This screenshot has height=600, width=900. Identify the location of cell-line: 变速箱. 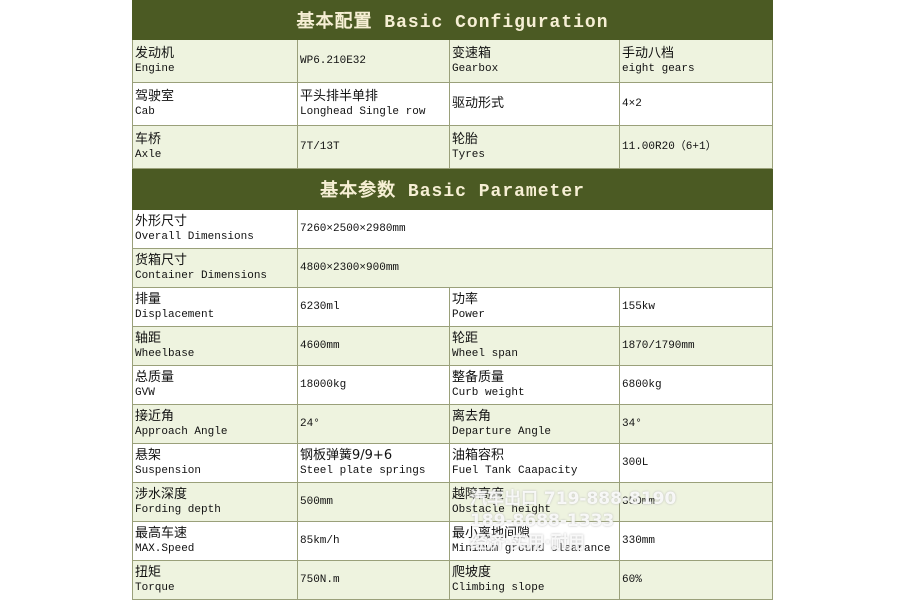
(472, 53).